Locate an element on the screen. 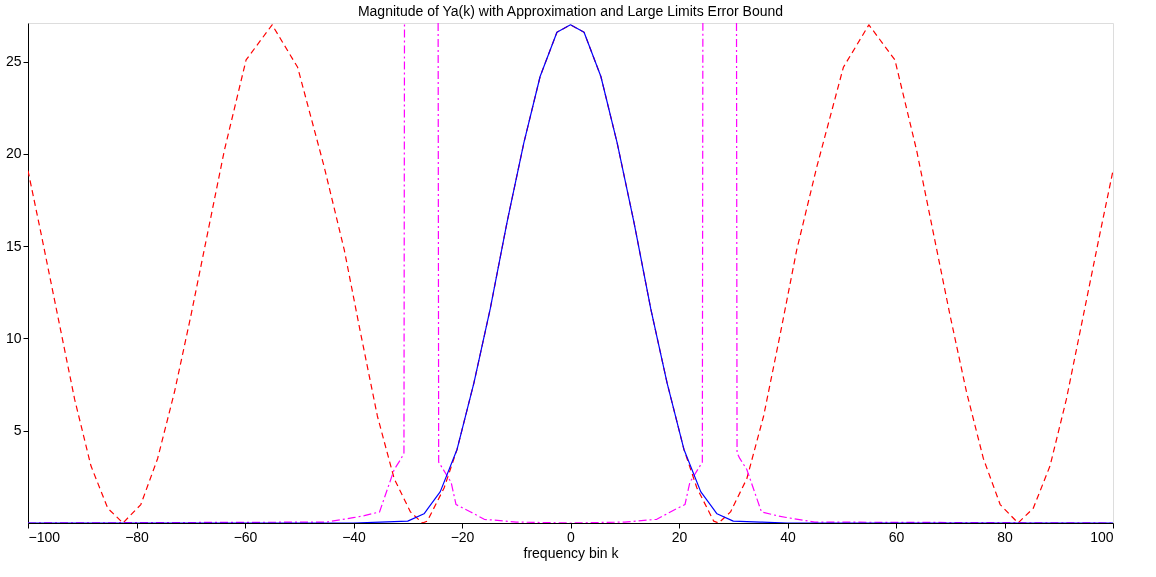 The width and height of the screenshot is (1156, 577). y-tick-label: 20 is located at coordinates (13, 153).